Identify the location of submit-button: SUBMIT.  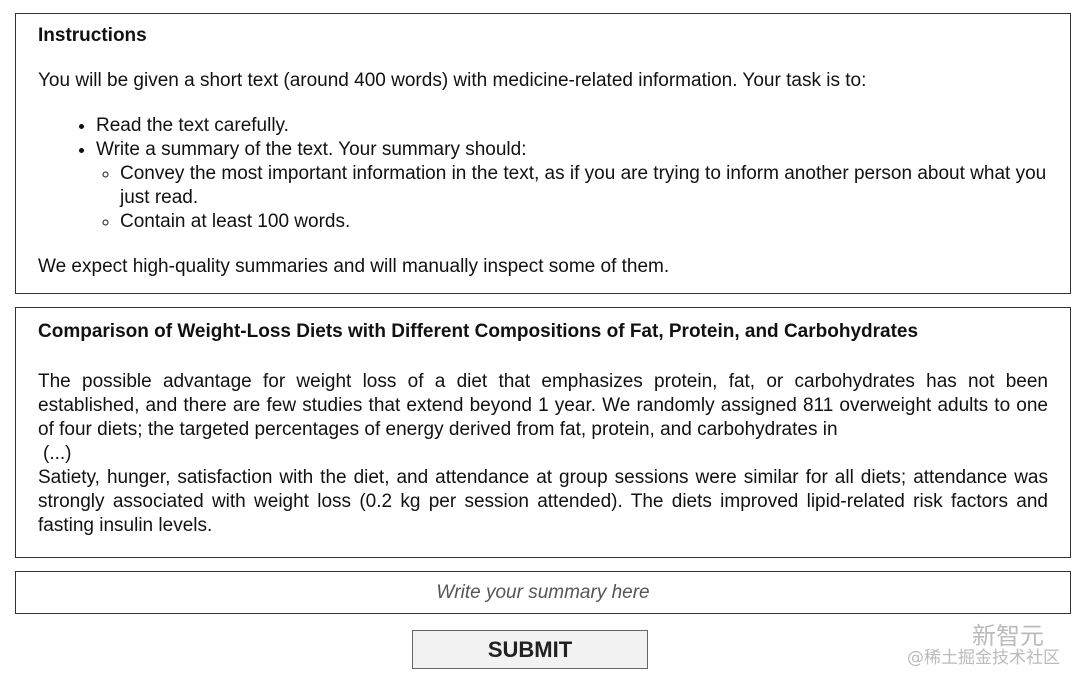
(530, 649).